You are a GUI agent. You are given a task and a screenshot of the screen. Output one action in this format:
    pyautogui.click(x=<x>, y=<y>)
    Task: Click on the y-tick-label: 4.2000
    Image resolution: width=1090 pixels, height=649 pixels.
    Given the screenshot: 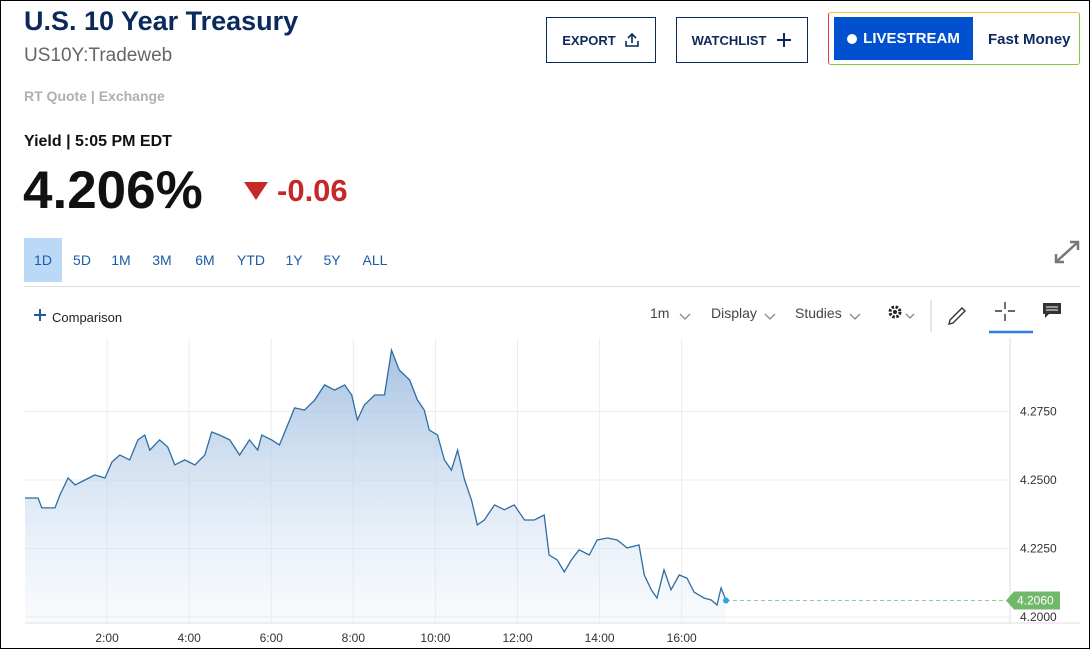 What is the action you would take?
    pyautogui.click(x=1038, y=617)
    